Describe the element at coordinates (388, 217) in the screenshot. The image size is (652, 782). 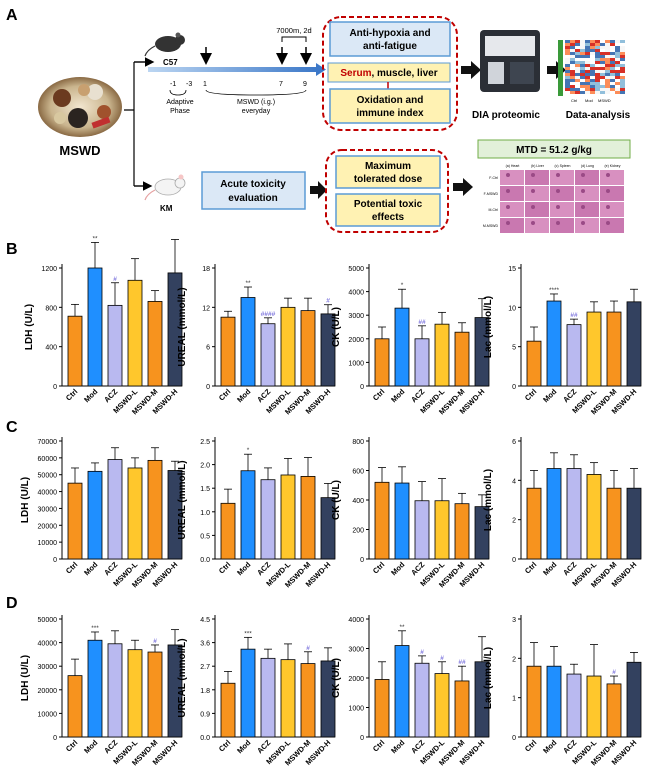
I see `toxic-effects-text: effects` at that location.